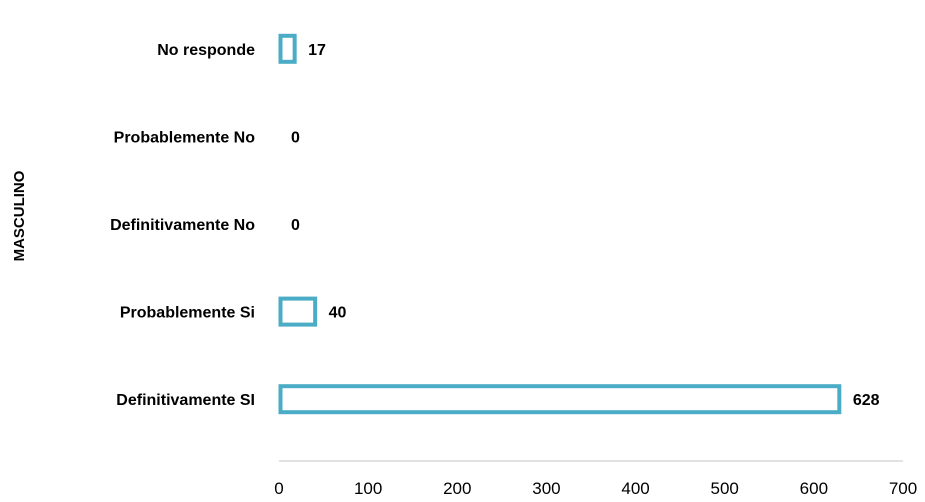 This screenshot has width=925, height=502. What do you see at coordinates (298, 311) in the screenshot?
I see `bar-probablemente-si` at bounding box center [298, 311].